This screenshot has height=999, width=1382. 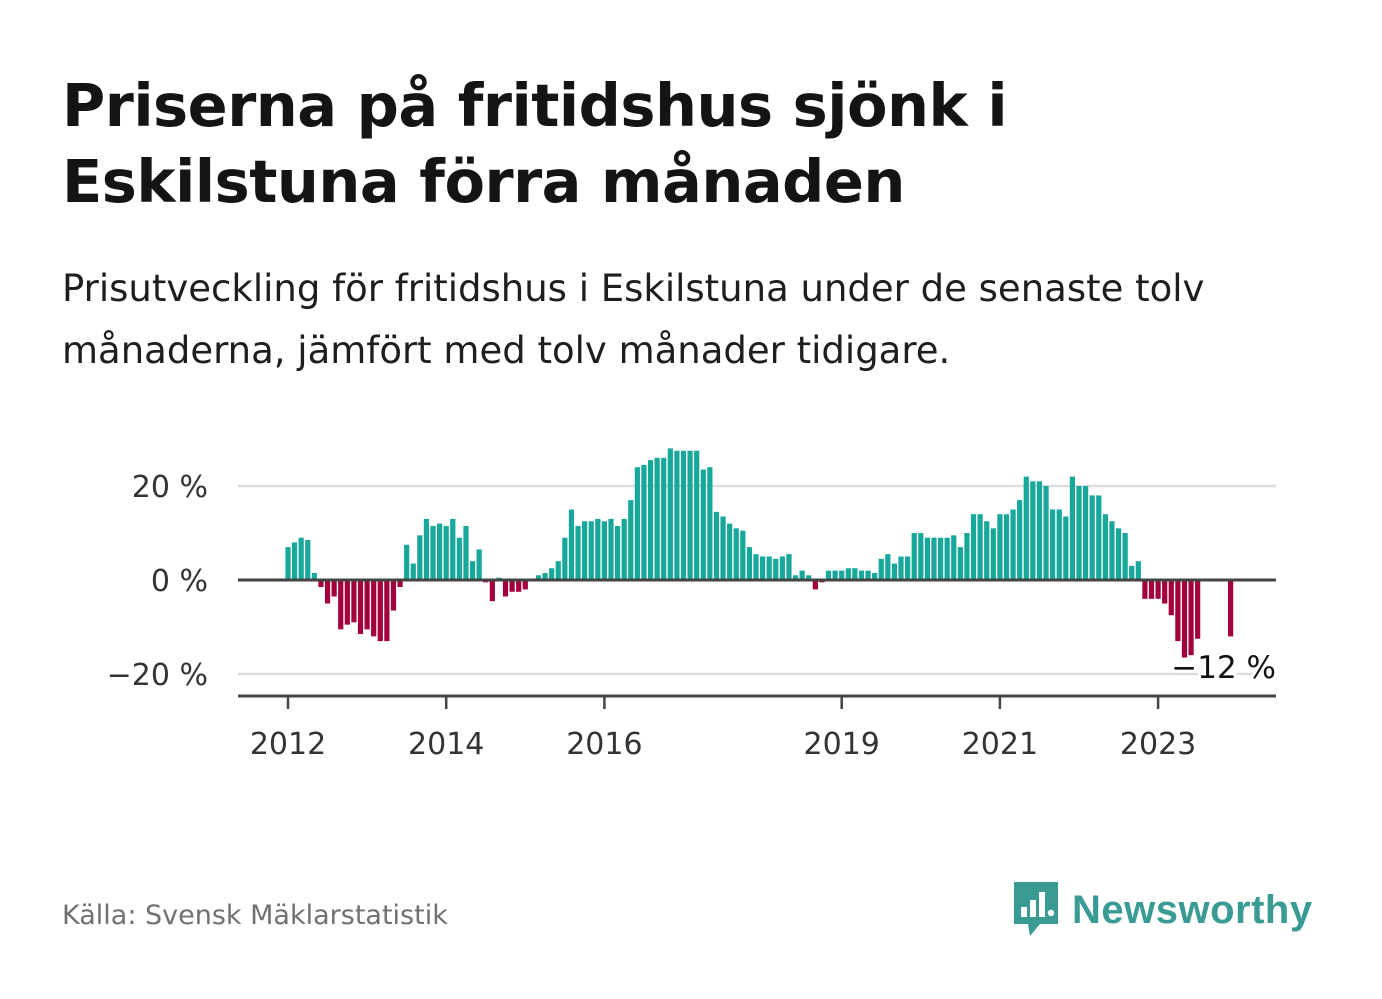 I want to click on brand-name: Newsworthy, so click(x=1192, y=909).